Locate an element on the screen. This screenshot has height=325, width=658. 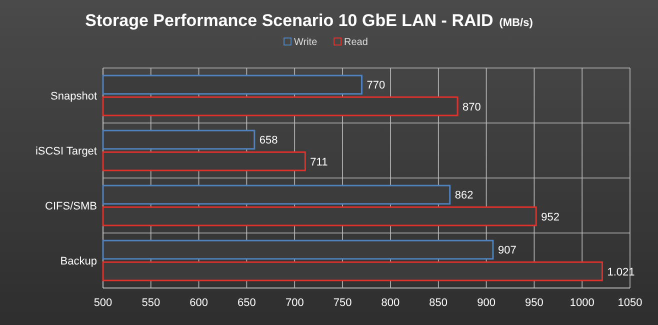
x-tick-label: 700 is located at coordinates (294, 303).